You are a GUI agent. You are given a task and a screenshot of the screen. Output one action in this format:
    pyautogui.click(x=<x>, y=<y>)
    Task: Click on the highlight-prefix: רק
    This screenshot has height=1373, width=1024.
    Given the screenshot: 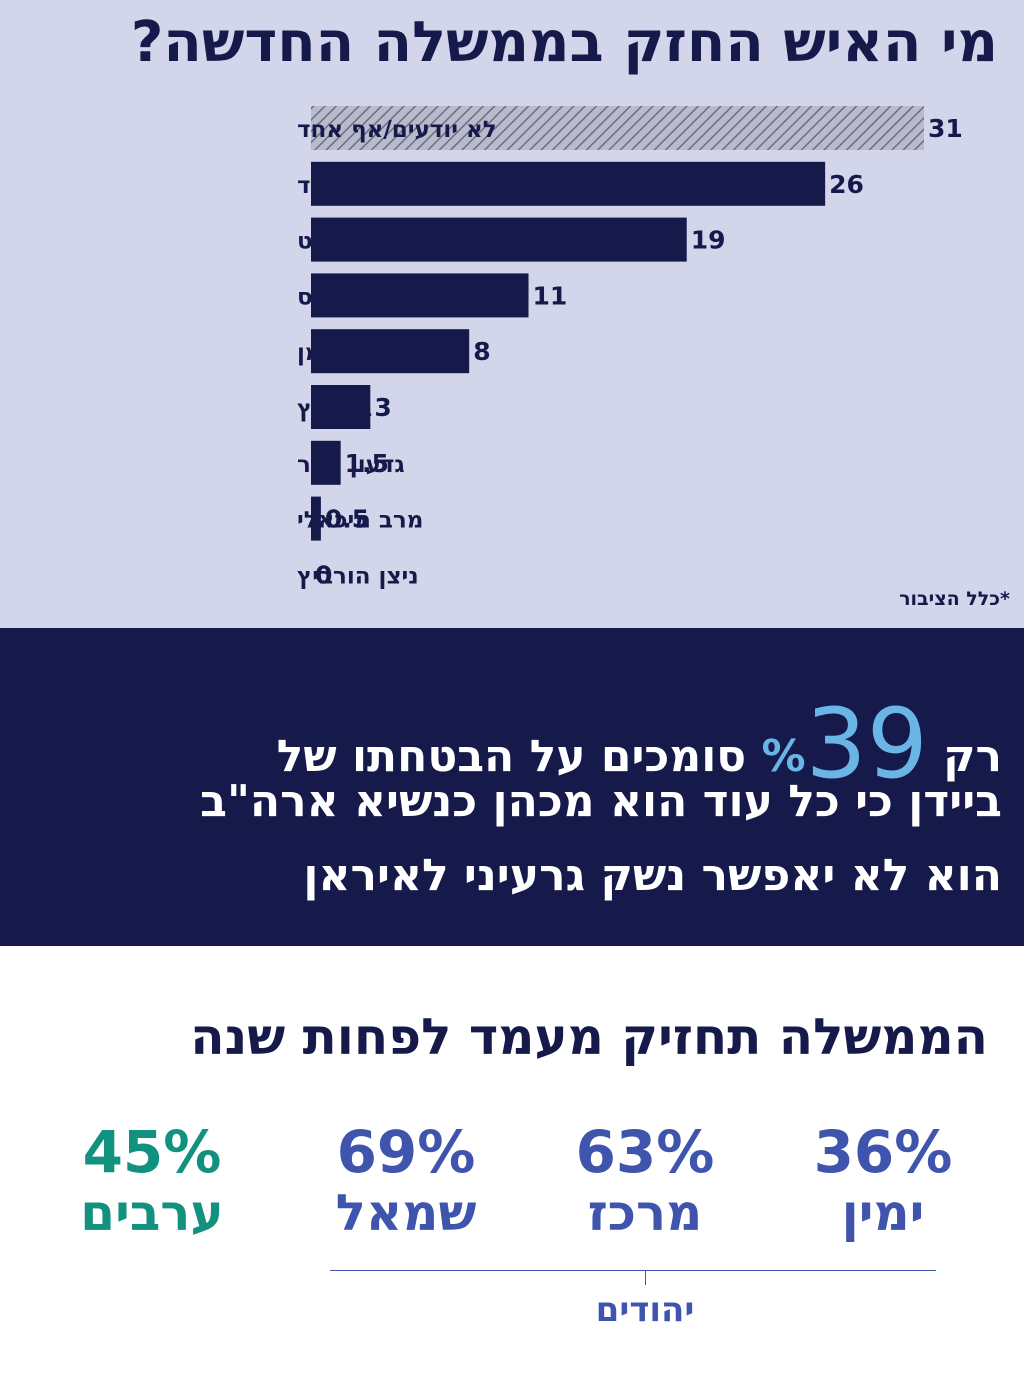 What is the action you would take?
    pyautogui.click(x=972, y=756)
    